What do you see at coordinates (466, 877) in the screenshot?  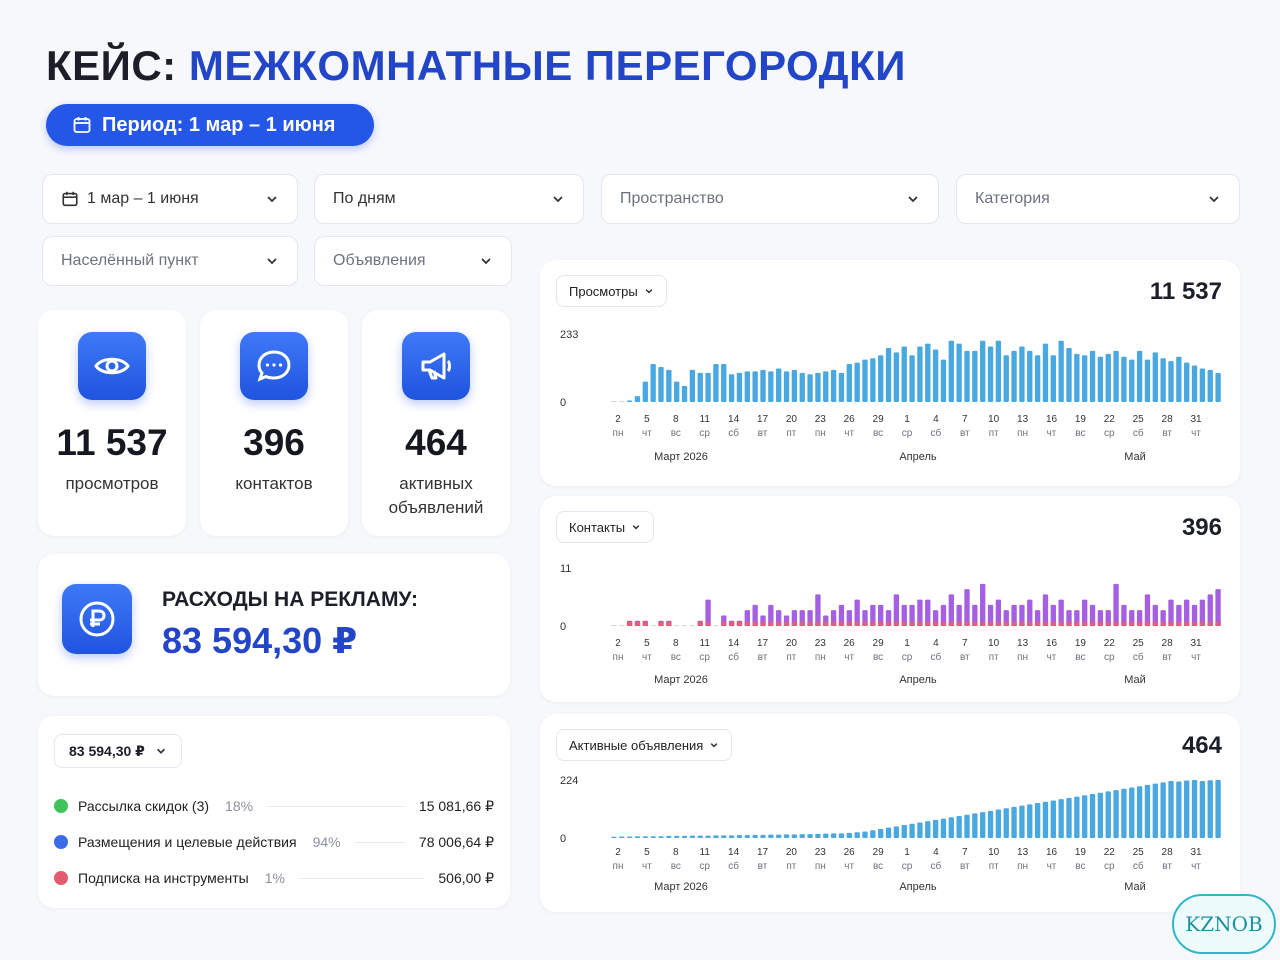 I see `breakdown-amount: 506,00 ₽` at bounding box center [466, 877].